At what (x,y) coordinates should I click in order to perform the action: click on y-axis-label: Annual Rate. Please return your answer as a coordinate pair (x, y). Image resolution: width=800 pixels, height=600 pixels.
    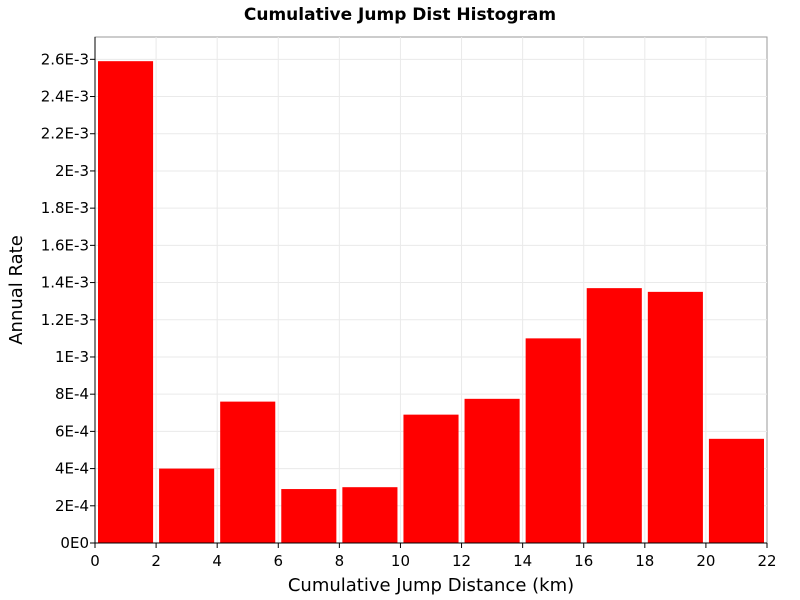
    Looking at the image, I should click on (16, 290).